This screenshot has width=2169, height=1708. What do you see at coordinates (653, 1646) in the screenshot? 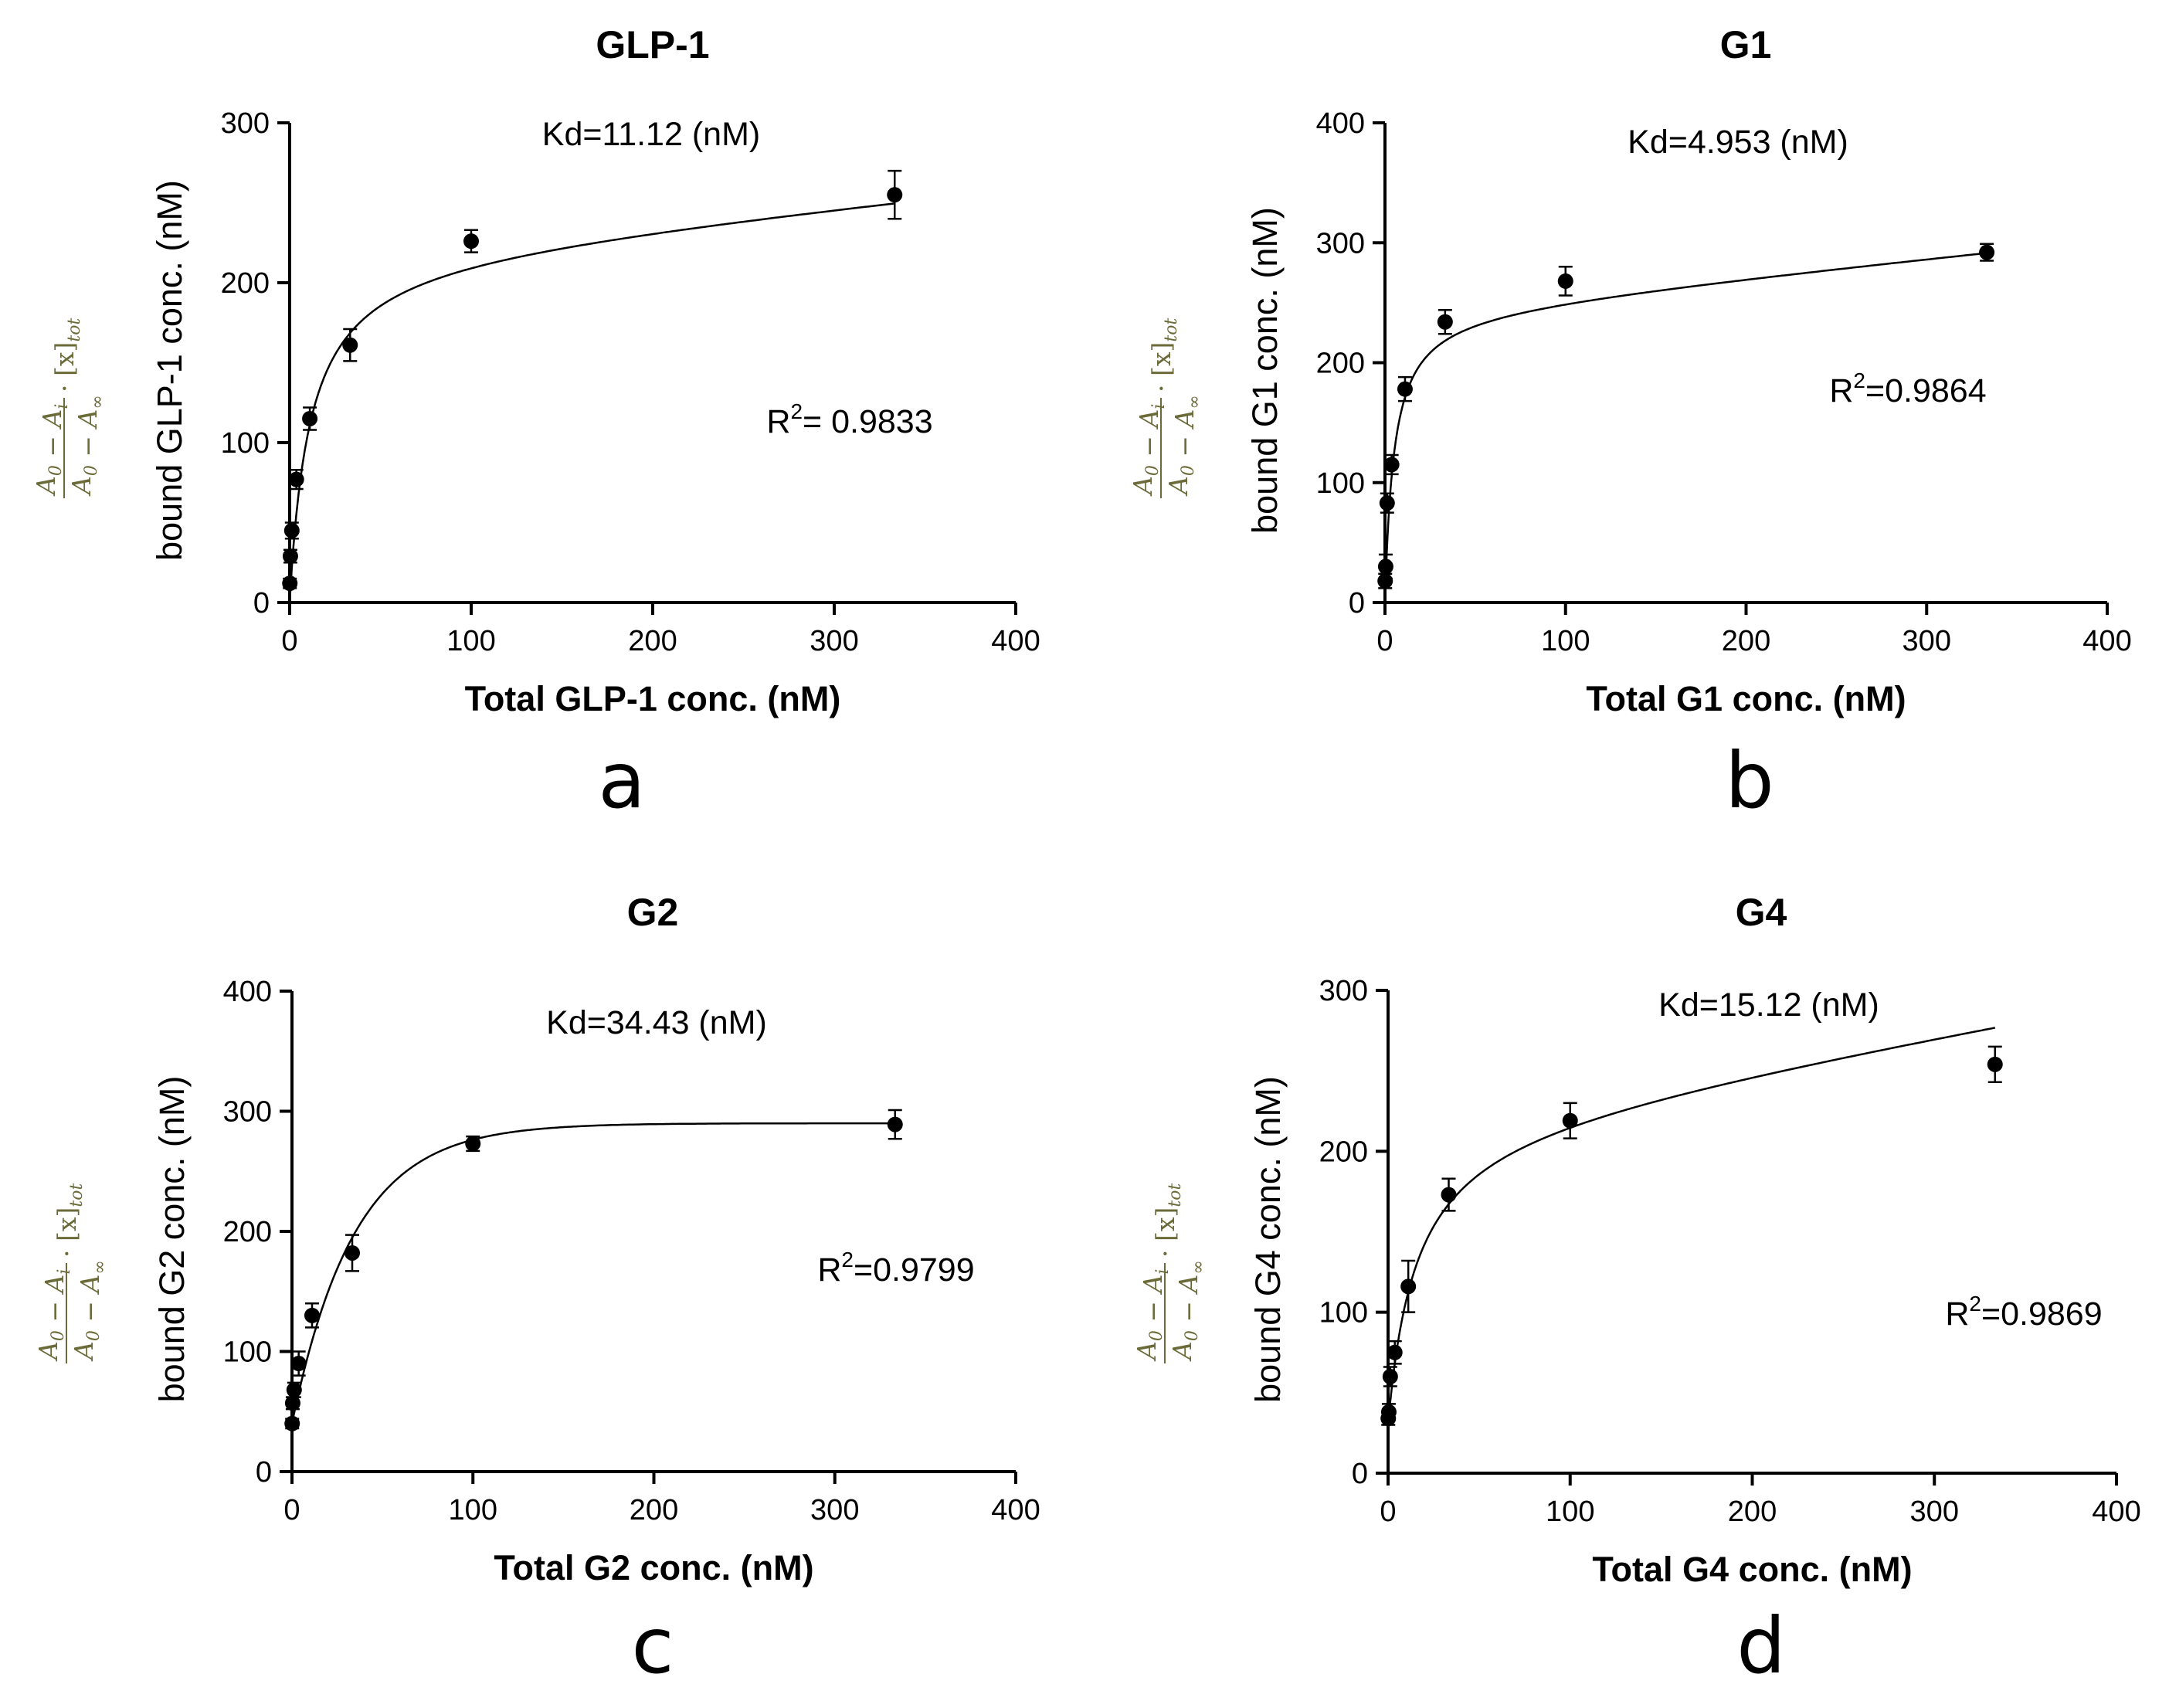
I see `panel-label: c` at bounding box center [653, 1646].